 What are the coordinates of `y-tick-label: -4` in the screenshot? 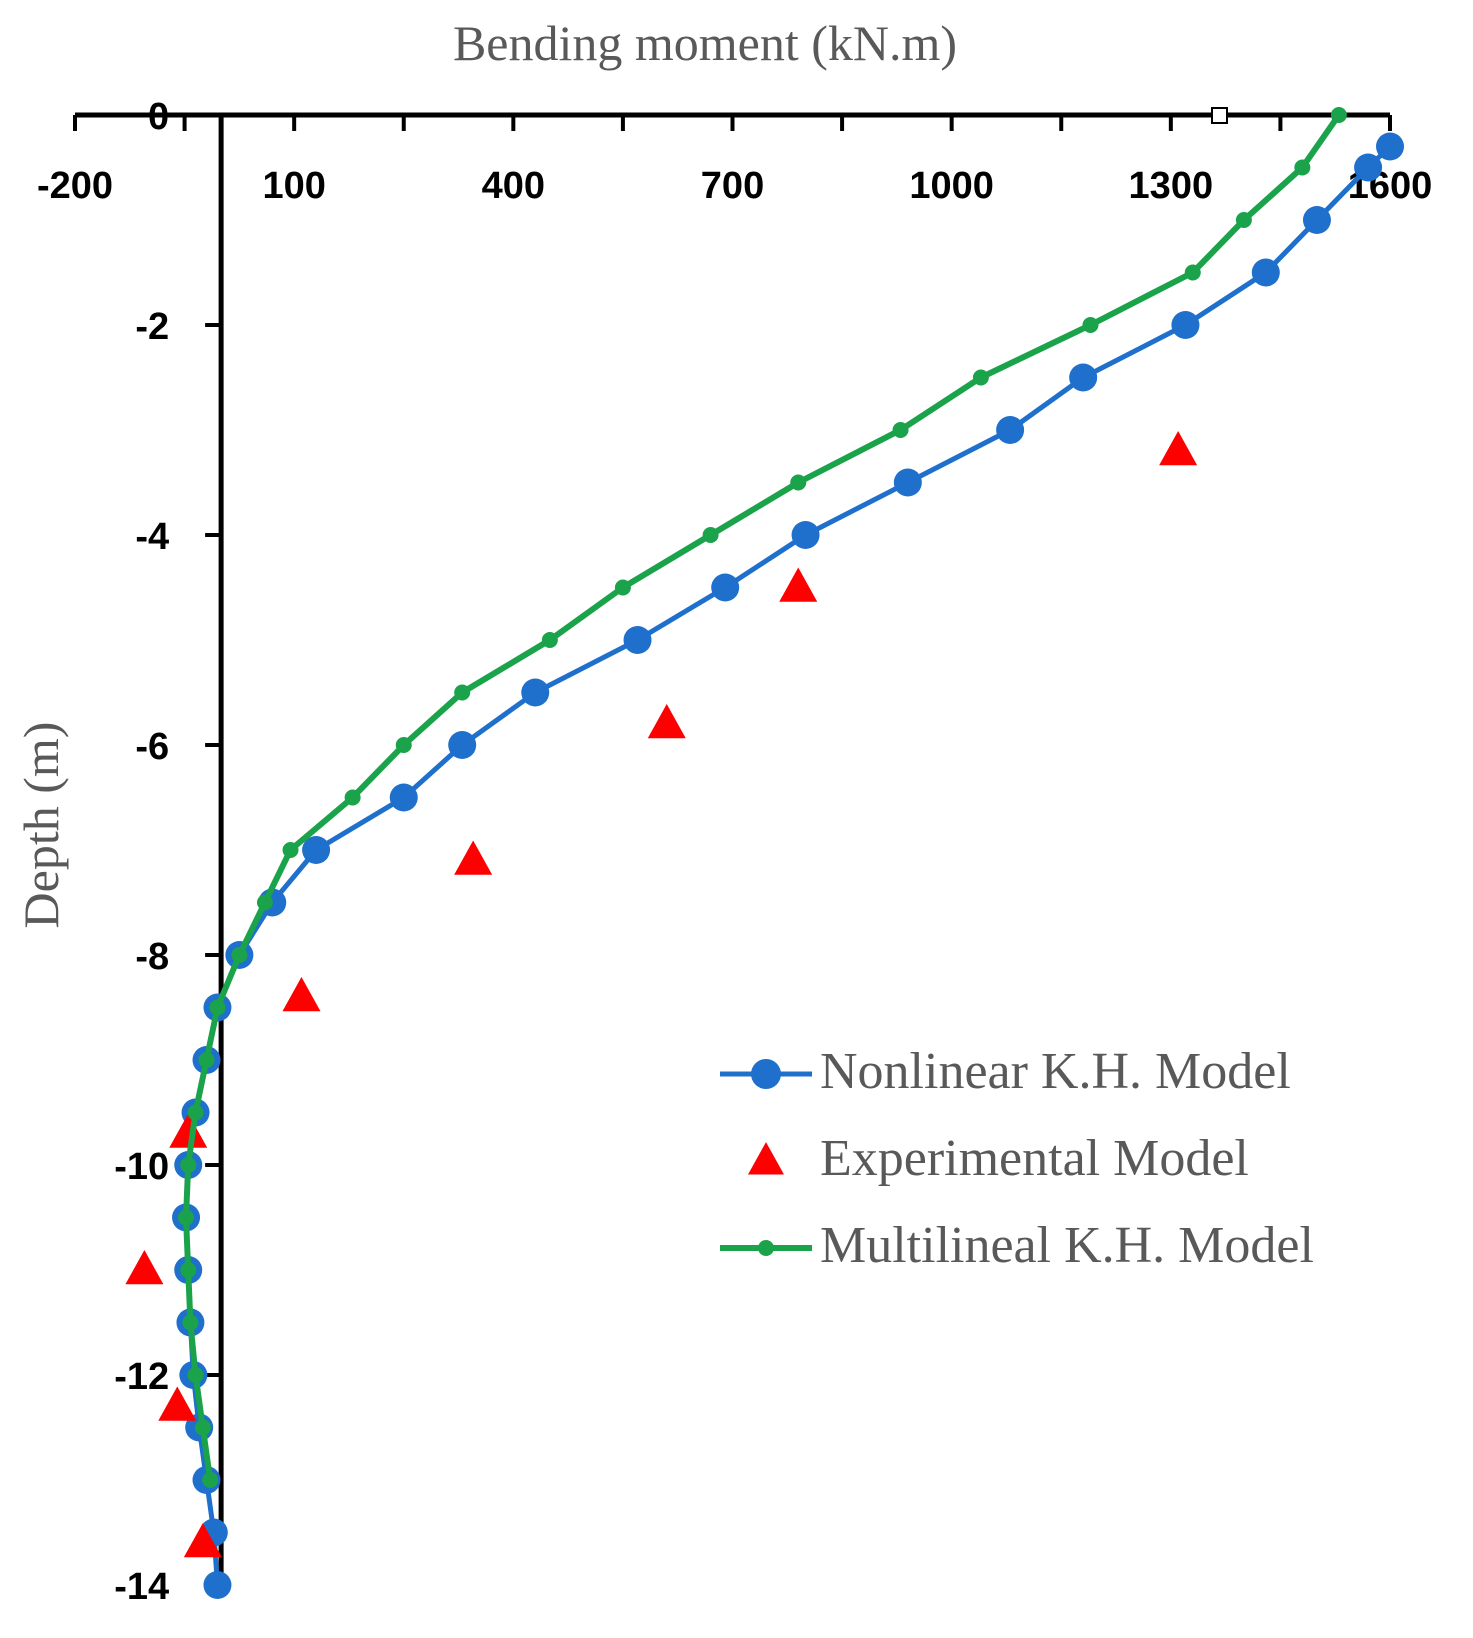 It's located at (152, 537).